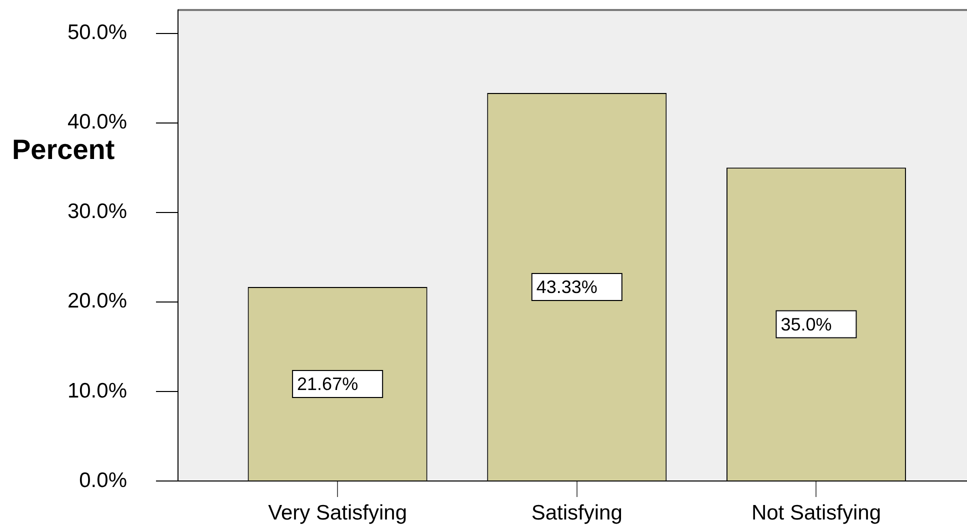  What do you see at coordinates (97, 122) in the screenshot?
I see `y-tick-label: 40.0%` at bounding box center [97, 122].